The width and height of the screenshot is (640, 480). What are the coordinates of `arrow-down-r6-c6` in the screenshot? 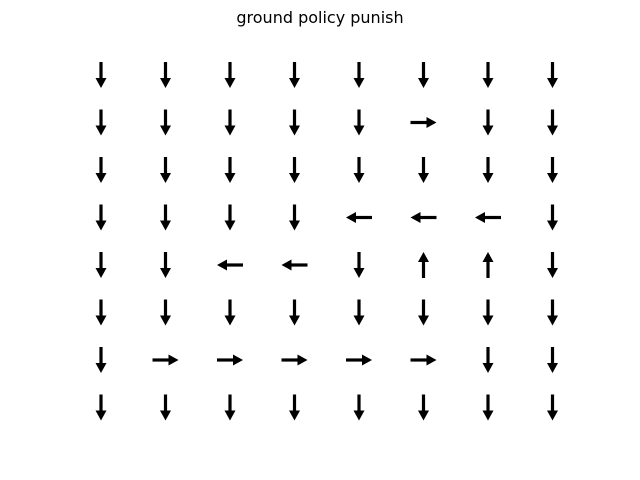 It's located at (488, 360).